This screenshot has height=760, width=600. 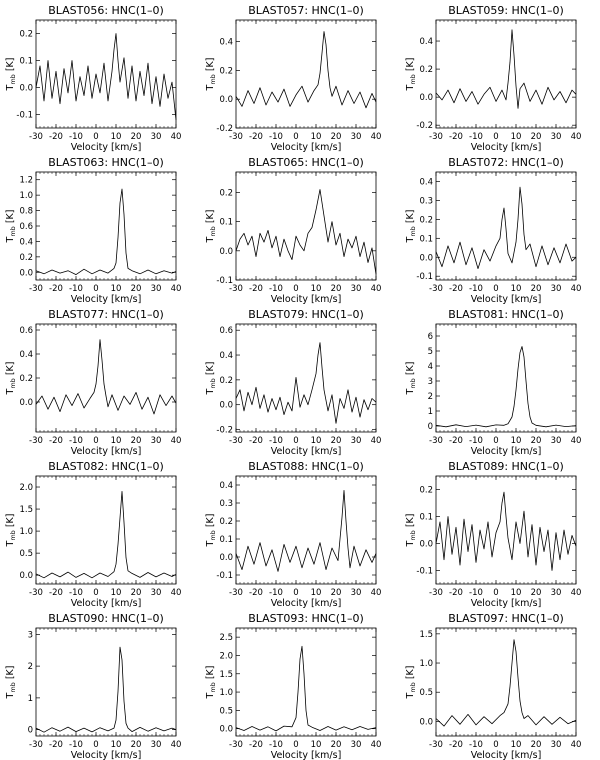 I want to click on y-tick-label: 0, so click(x=30, y=731).